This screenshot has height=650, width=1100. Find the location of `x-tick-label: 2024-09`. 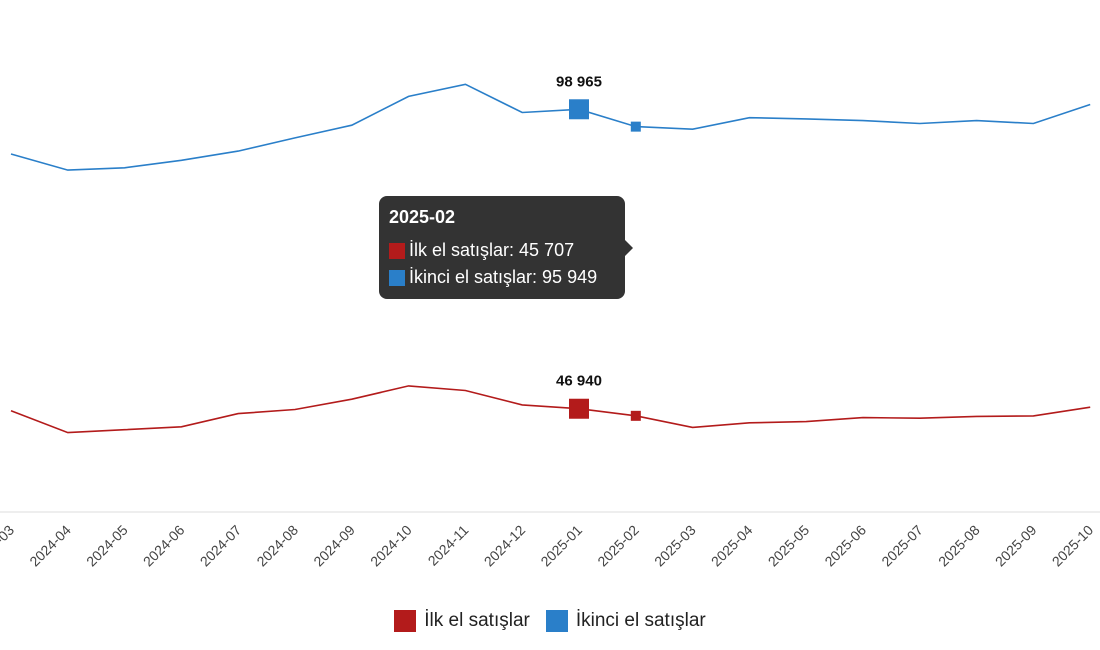

x-tick-label: 2024-09 is located at coordinates (334, 546).